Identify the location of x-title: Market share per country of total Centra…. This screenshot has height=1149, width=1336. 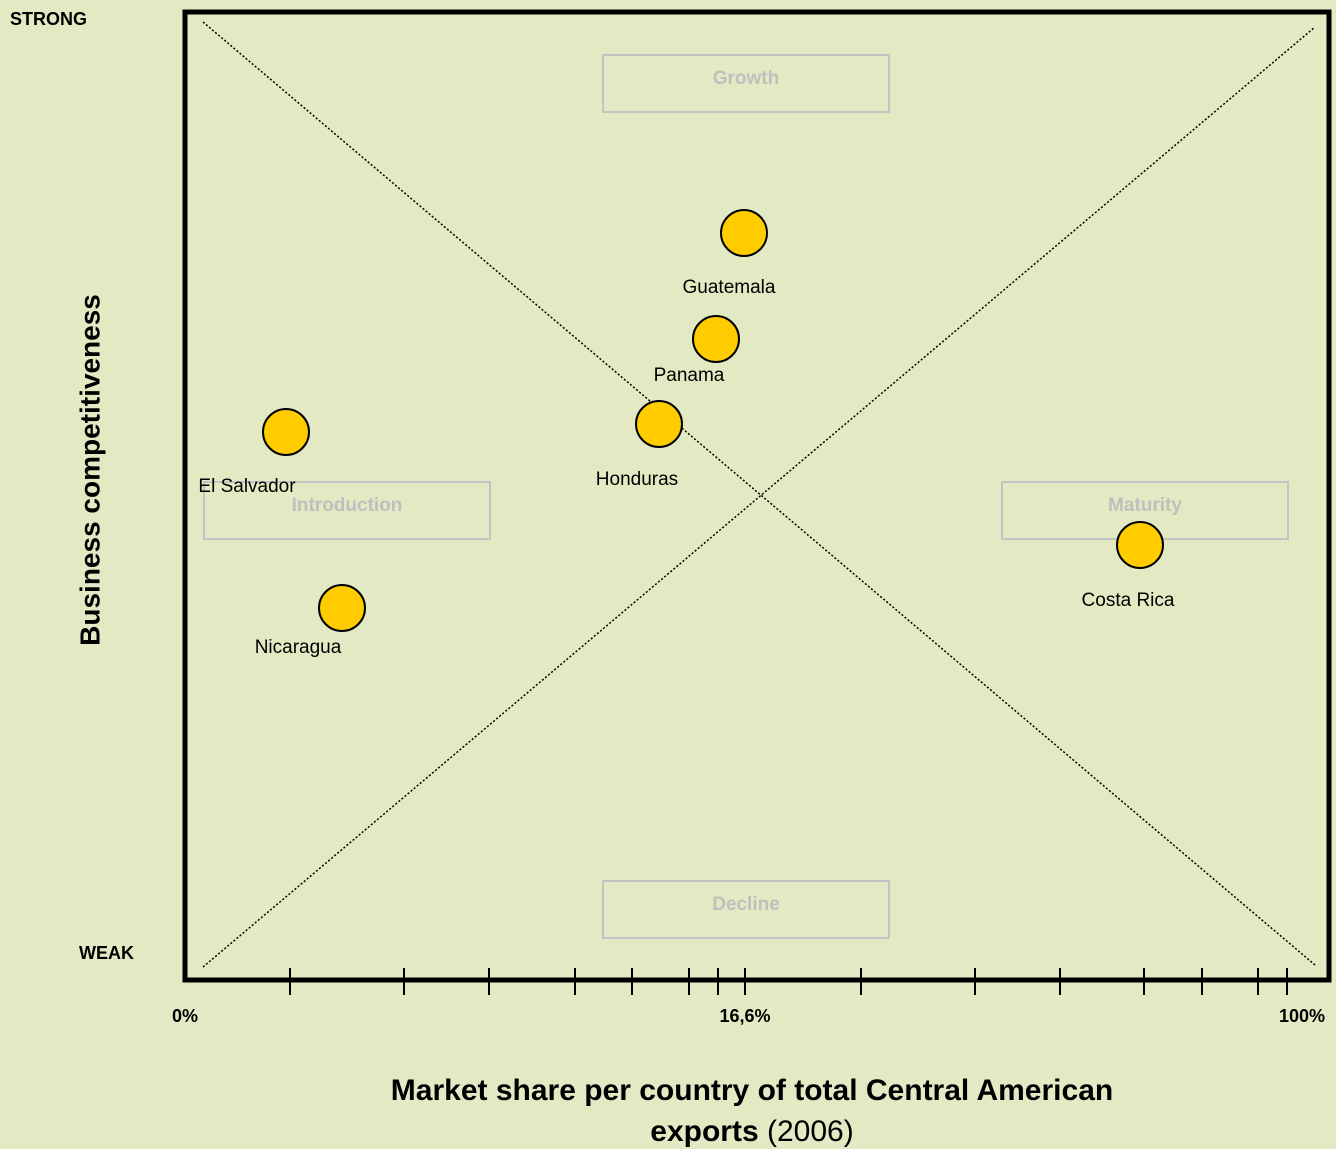
(752, 1090).